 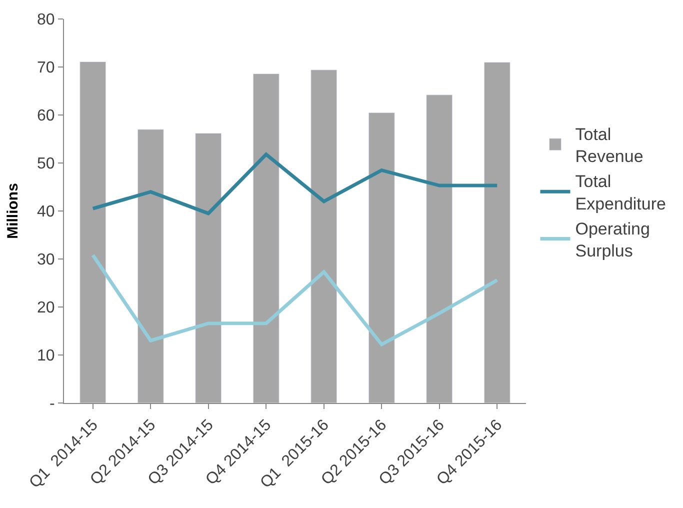 I want to click on y-tick-label: 80, so click(x=46, y=20).